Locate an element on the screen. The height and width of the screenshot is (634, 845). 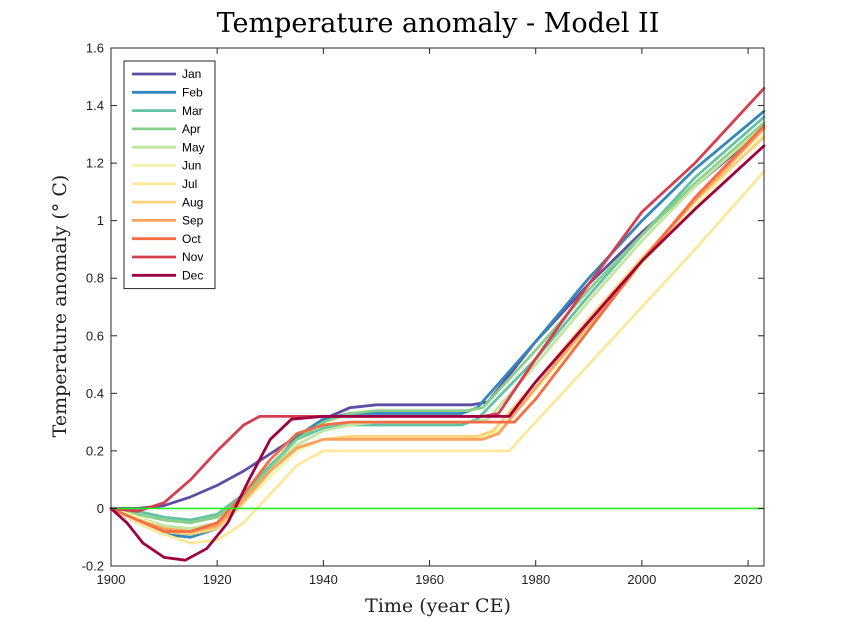
y-tick-label: 0 is located at coordinates (100, 508).